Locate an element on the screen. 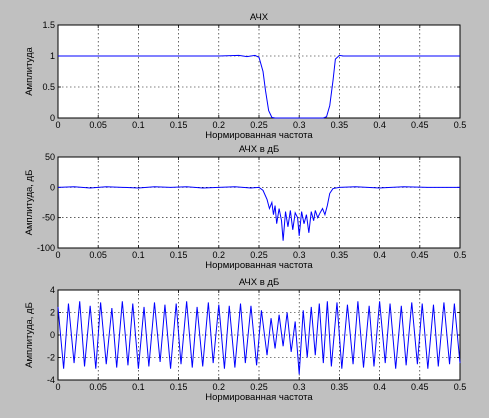 The image size is (489, 418). y-tick-label: -4 is located at coordinates (51, 380).